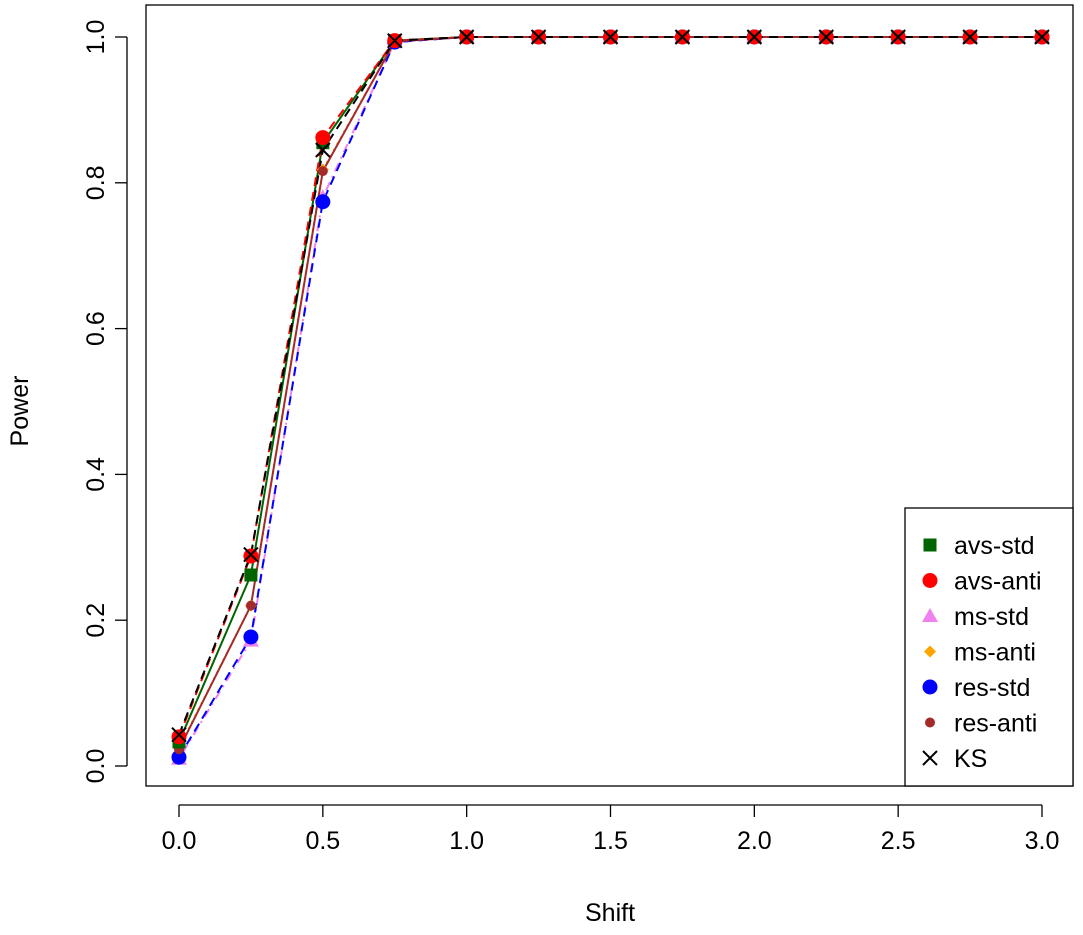 This screenshot has height=935, width=1083. What do you see at coordinates (898, 841) in the screenshot?
I see `x-tick-label: 2.5` at bounding box center [898, 841].